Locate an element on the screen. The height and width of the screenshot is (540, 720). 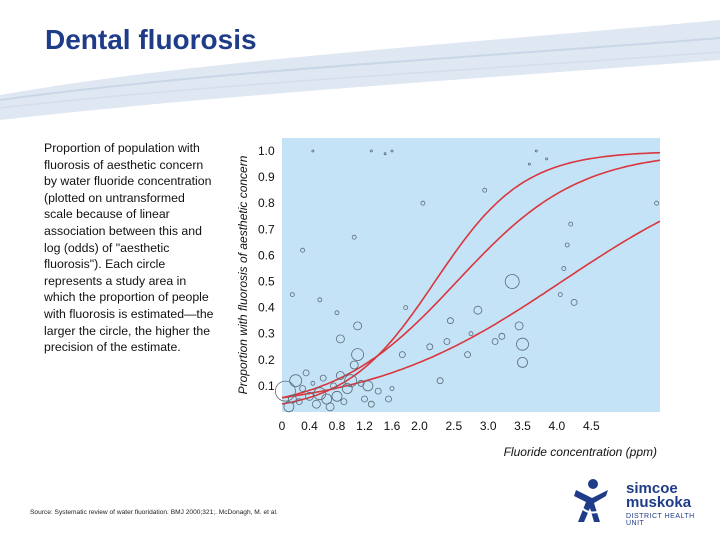
x-tick-label: 2.0 is located at coordinates (419, 426).